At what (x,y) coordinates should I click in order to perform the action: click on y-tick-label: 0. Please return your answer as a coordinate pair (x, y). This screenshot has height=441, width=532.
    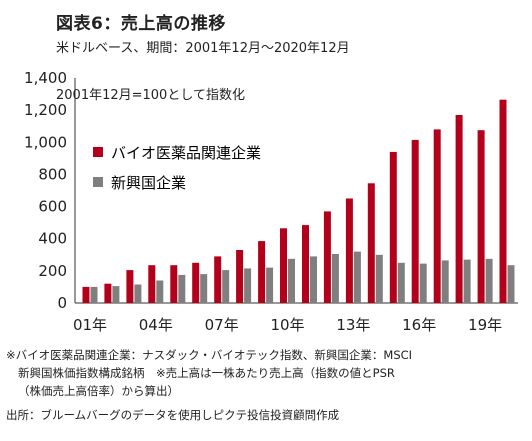
    Looking at the image, I should click on (62, 303).